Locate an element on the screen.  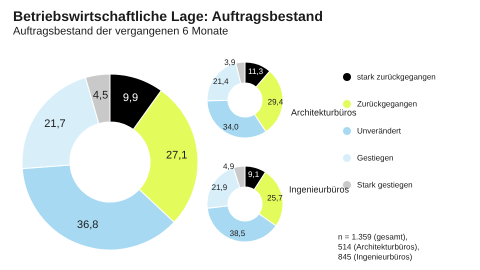
text: n = 1.359 (gesamt), 514 (Architekturbüros), 845 (Ingenieurbüros) is located at coordinates (379, 247).